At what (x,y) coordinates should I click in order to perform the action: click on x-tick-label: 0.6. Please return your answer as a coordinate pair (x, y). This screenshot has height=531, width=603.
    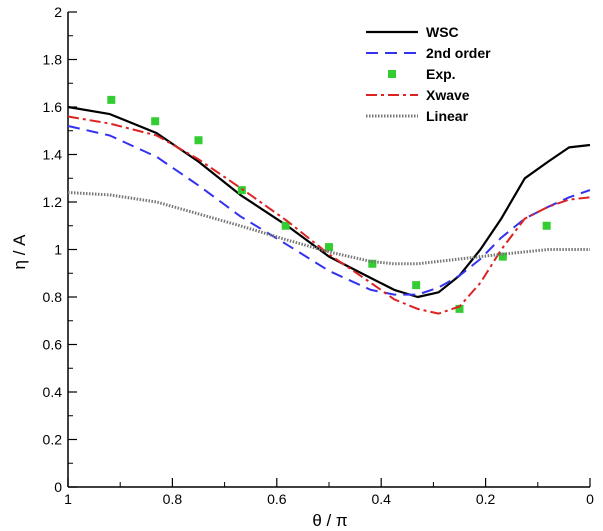
    Looking at the image, I should click on (277, 499).